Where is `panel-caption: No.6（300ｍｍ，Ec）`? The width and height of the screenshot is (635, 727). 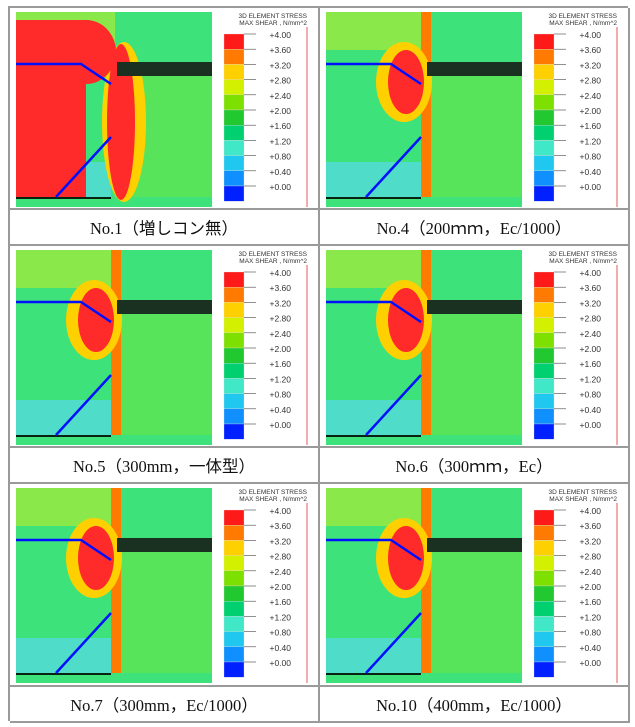
panel-caption: No.6（300ｍｍ，Ec） is located at coordinates (474, 464).